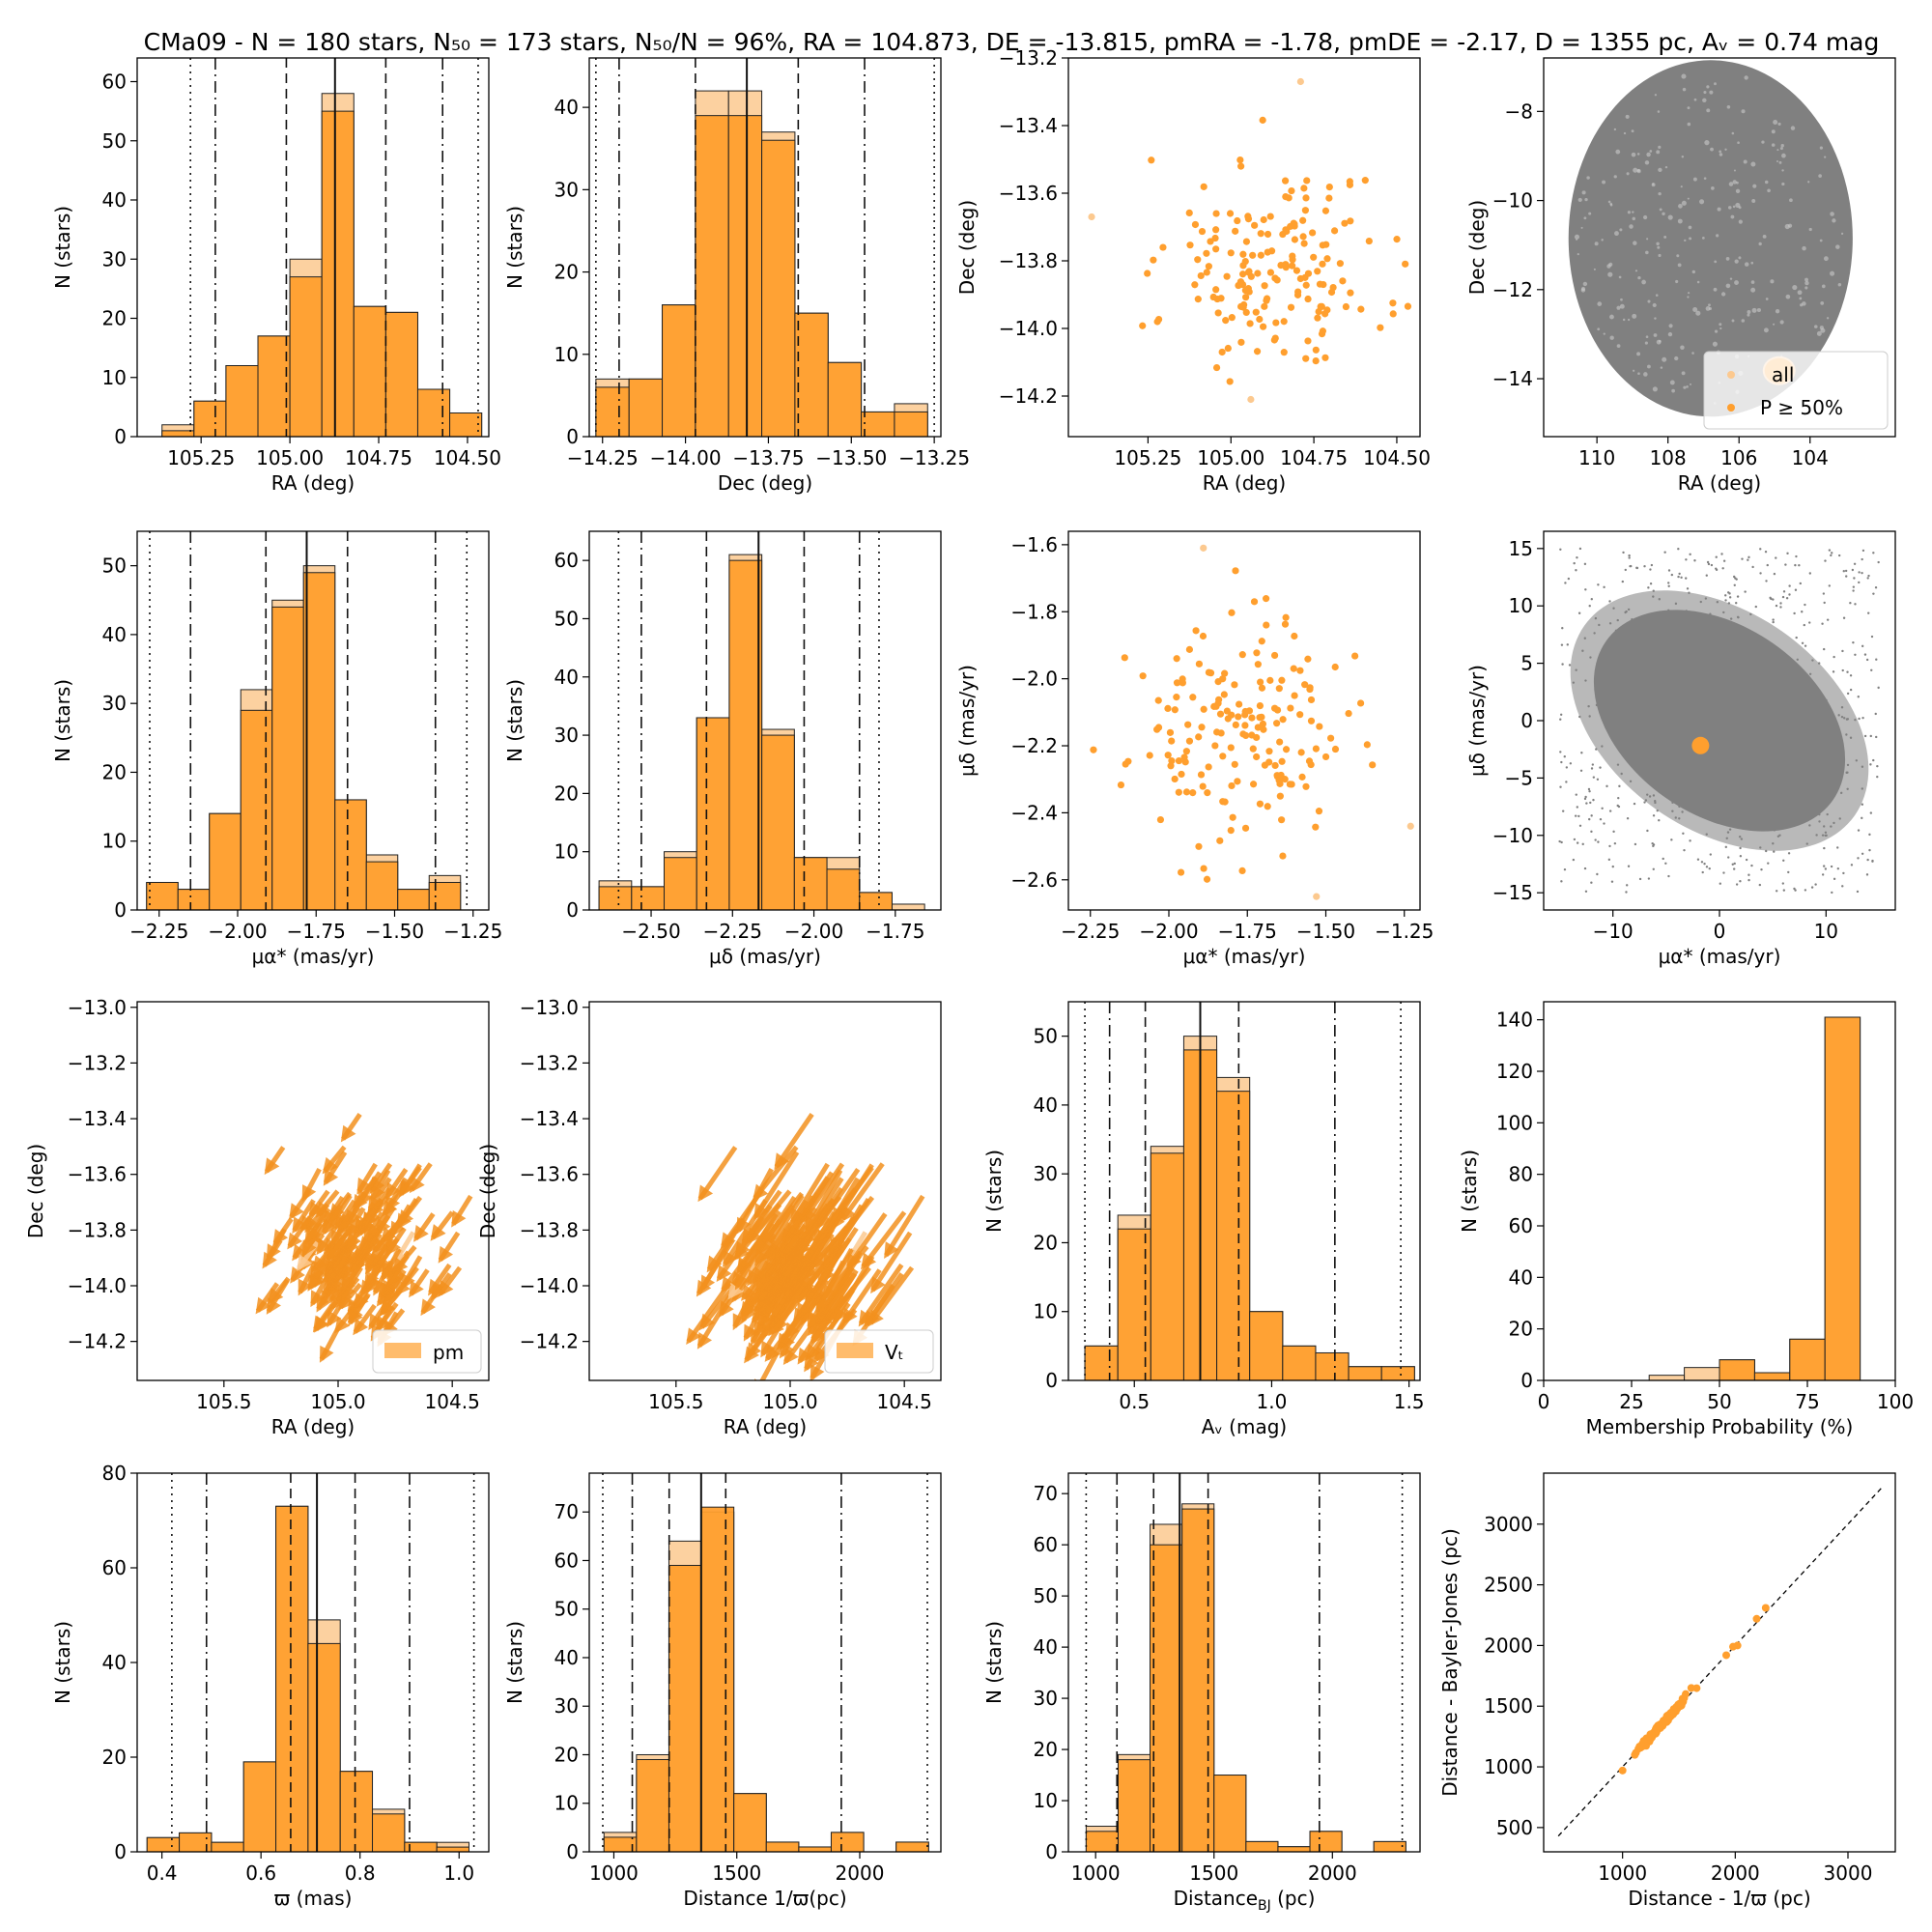  What do you see at coordinates (549, 1008) in the screenshot?
I see `y-tick-label: −13.0` at bounding box center [549, 1008].